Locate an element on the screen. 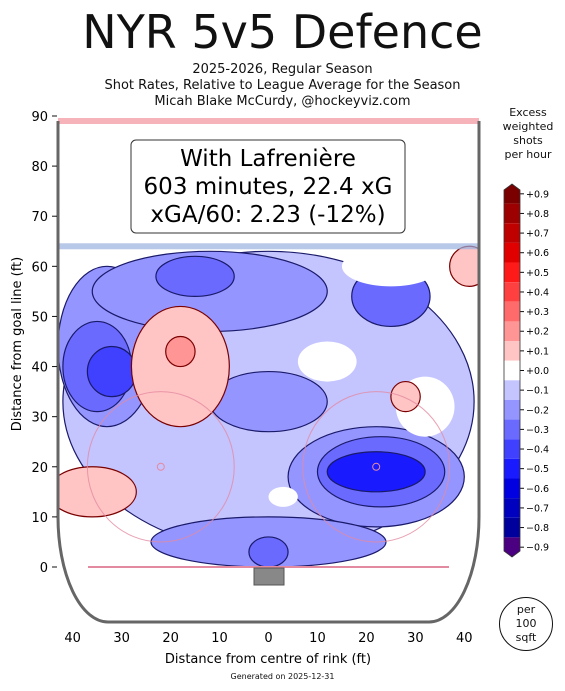  x-axis-label: Distance from centre of rink (ft) is located at coordinates (268, 659).